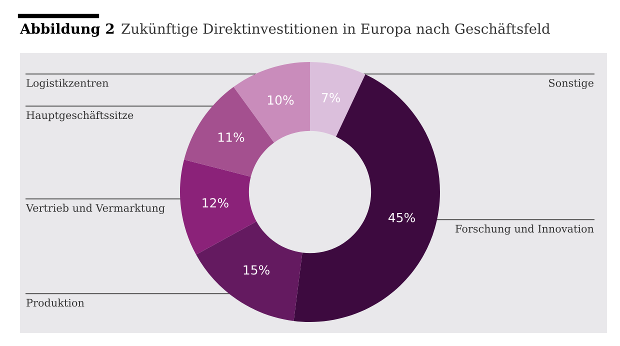 Image resolution: width=620 pixels, height=346 pixels. What do you see at coordinates (215, 203) in the screenshot?
I see `data-label: 12%` at bounding box center [215, 203].